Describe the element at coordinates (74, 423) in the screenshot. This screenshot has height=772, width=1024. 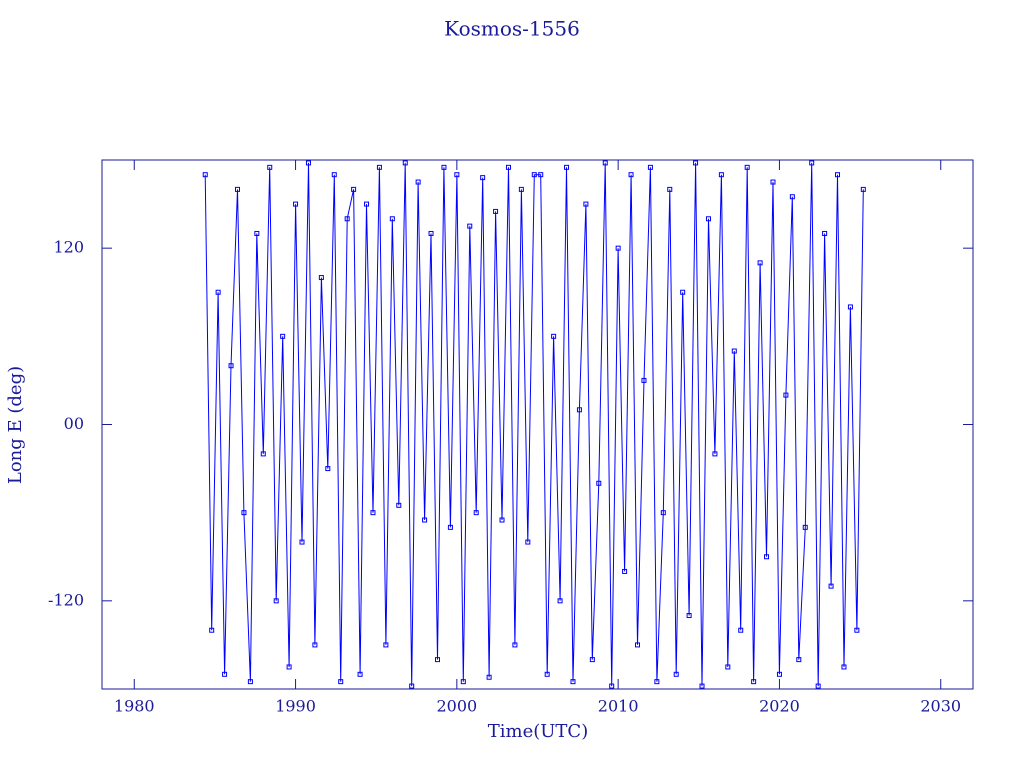
I see `y-tick-label: 00` at that location.